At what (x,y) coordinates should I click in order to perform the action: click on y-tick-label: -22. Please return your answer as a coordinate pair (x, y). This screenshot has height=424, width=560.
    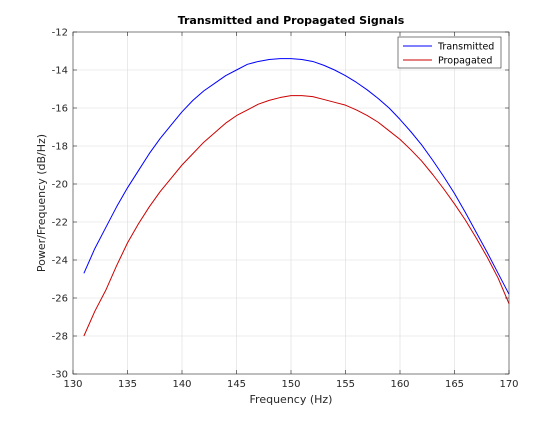
    Looking at the image, I should click on (60, 223).